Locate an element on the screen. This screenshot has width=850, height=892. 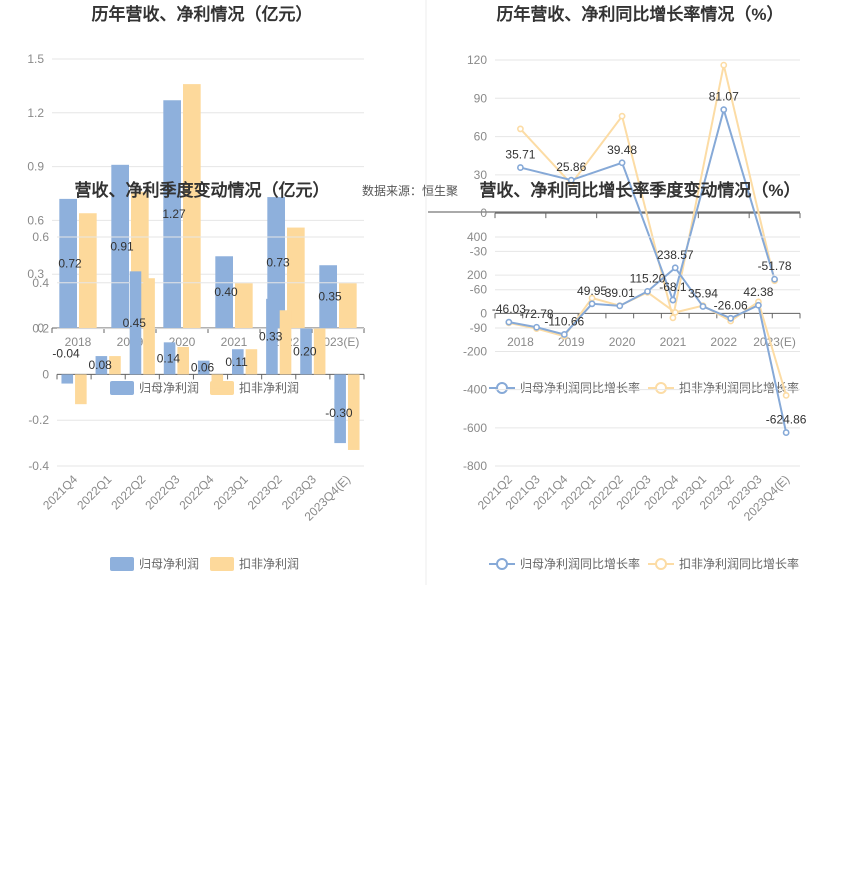
x-tick-label: 2023Q1 is located at coordinates (231, 492).